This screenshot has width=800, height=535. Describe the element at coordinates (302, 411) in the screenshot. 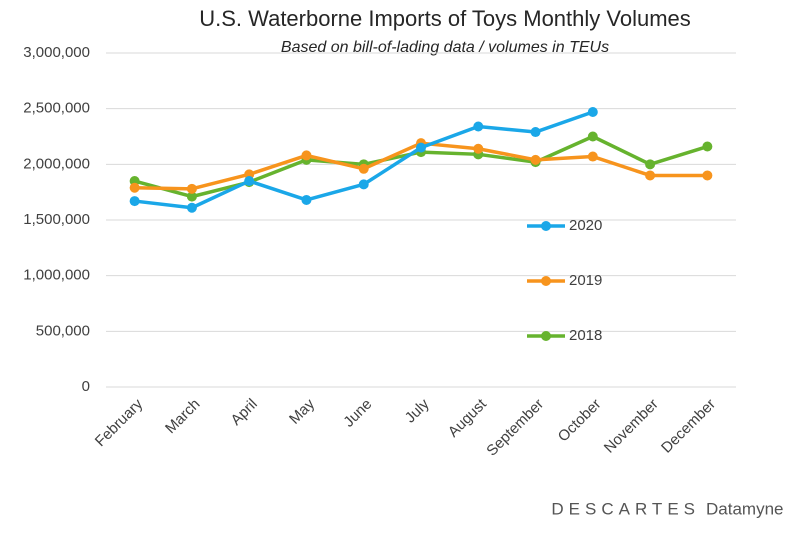

I see `x-tick-label: May` at that location.